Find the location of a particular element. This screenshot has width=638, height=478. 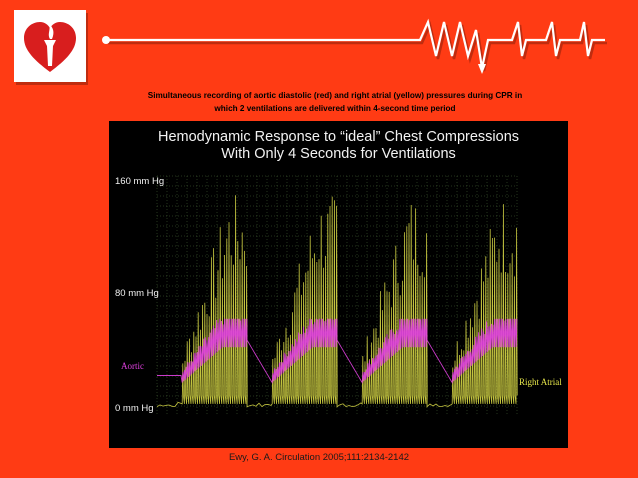

y-tick-label: 0 mm Hg is located at coordinates (134, 408).